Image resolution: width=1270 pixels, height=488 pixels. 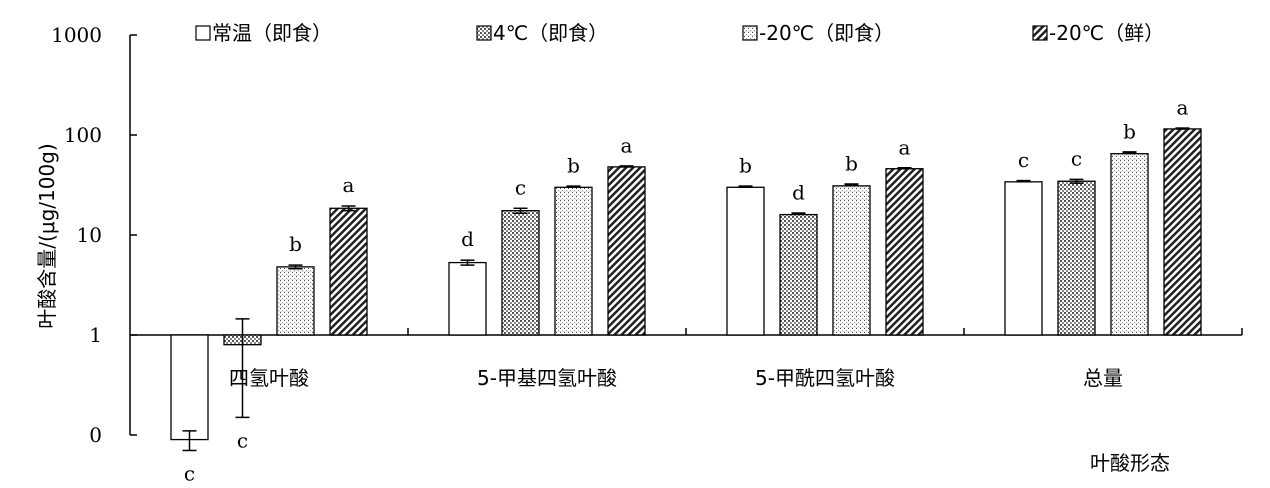 I want to click on category-label: 四氢叶酸, so click(x=269, y=378).